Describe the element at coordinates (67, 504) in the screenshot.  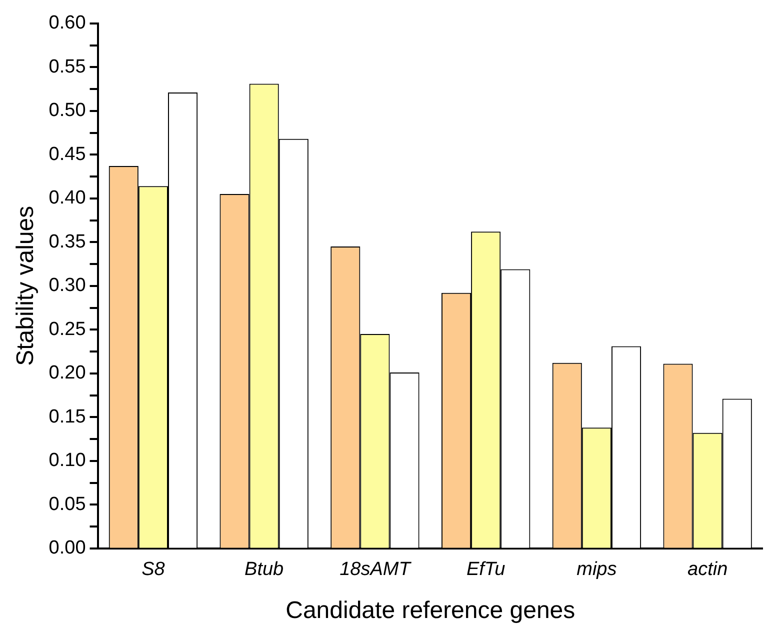
I see `y-tick-label: 0.05` at that location.